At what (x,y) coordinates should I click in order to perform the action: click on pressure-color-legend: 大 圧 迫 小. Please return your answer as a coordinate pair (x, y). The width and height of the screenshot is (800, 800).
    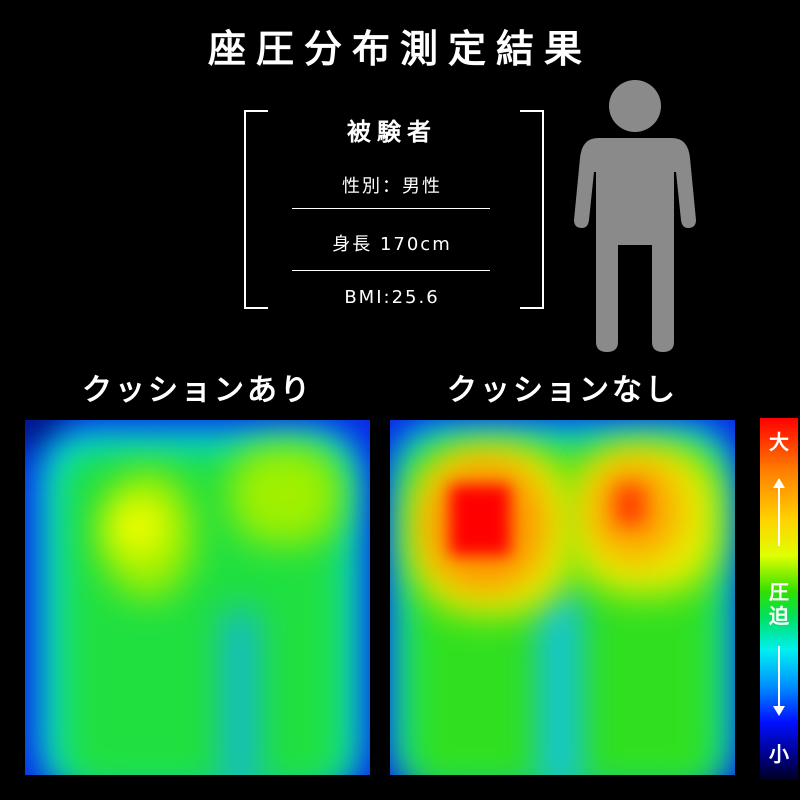
    Looking at the image, I should click on (779, 599).